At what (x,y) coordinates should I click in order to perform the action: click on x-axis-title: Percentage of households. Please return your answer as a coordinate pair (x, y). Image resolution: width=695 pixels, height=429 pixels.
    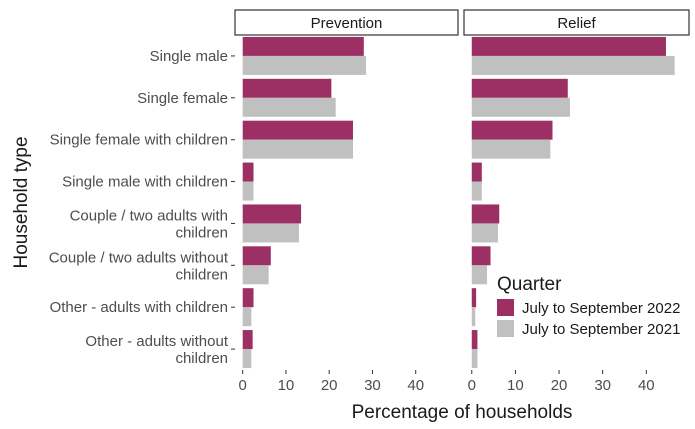
    Looking at the image, I should click on (462, 412).